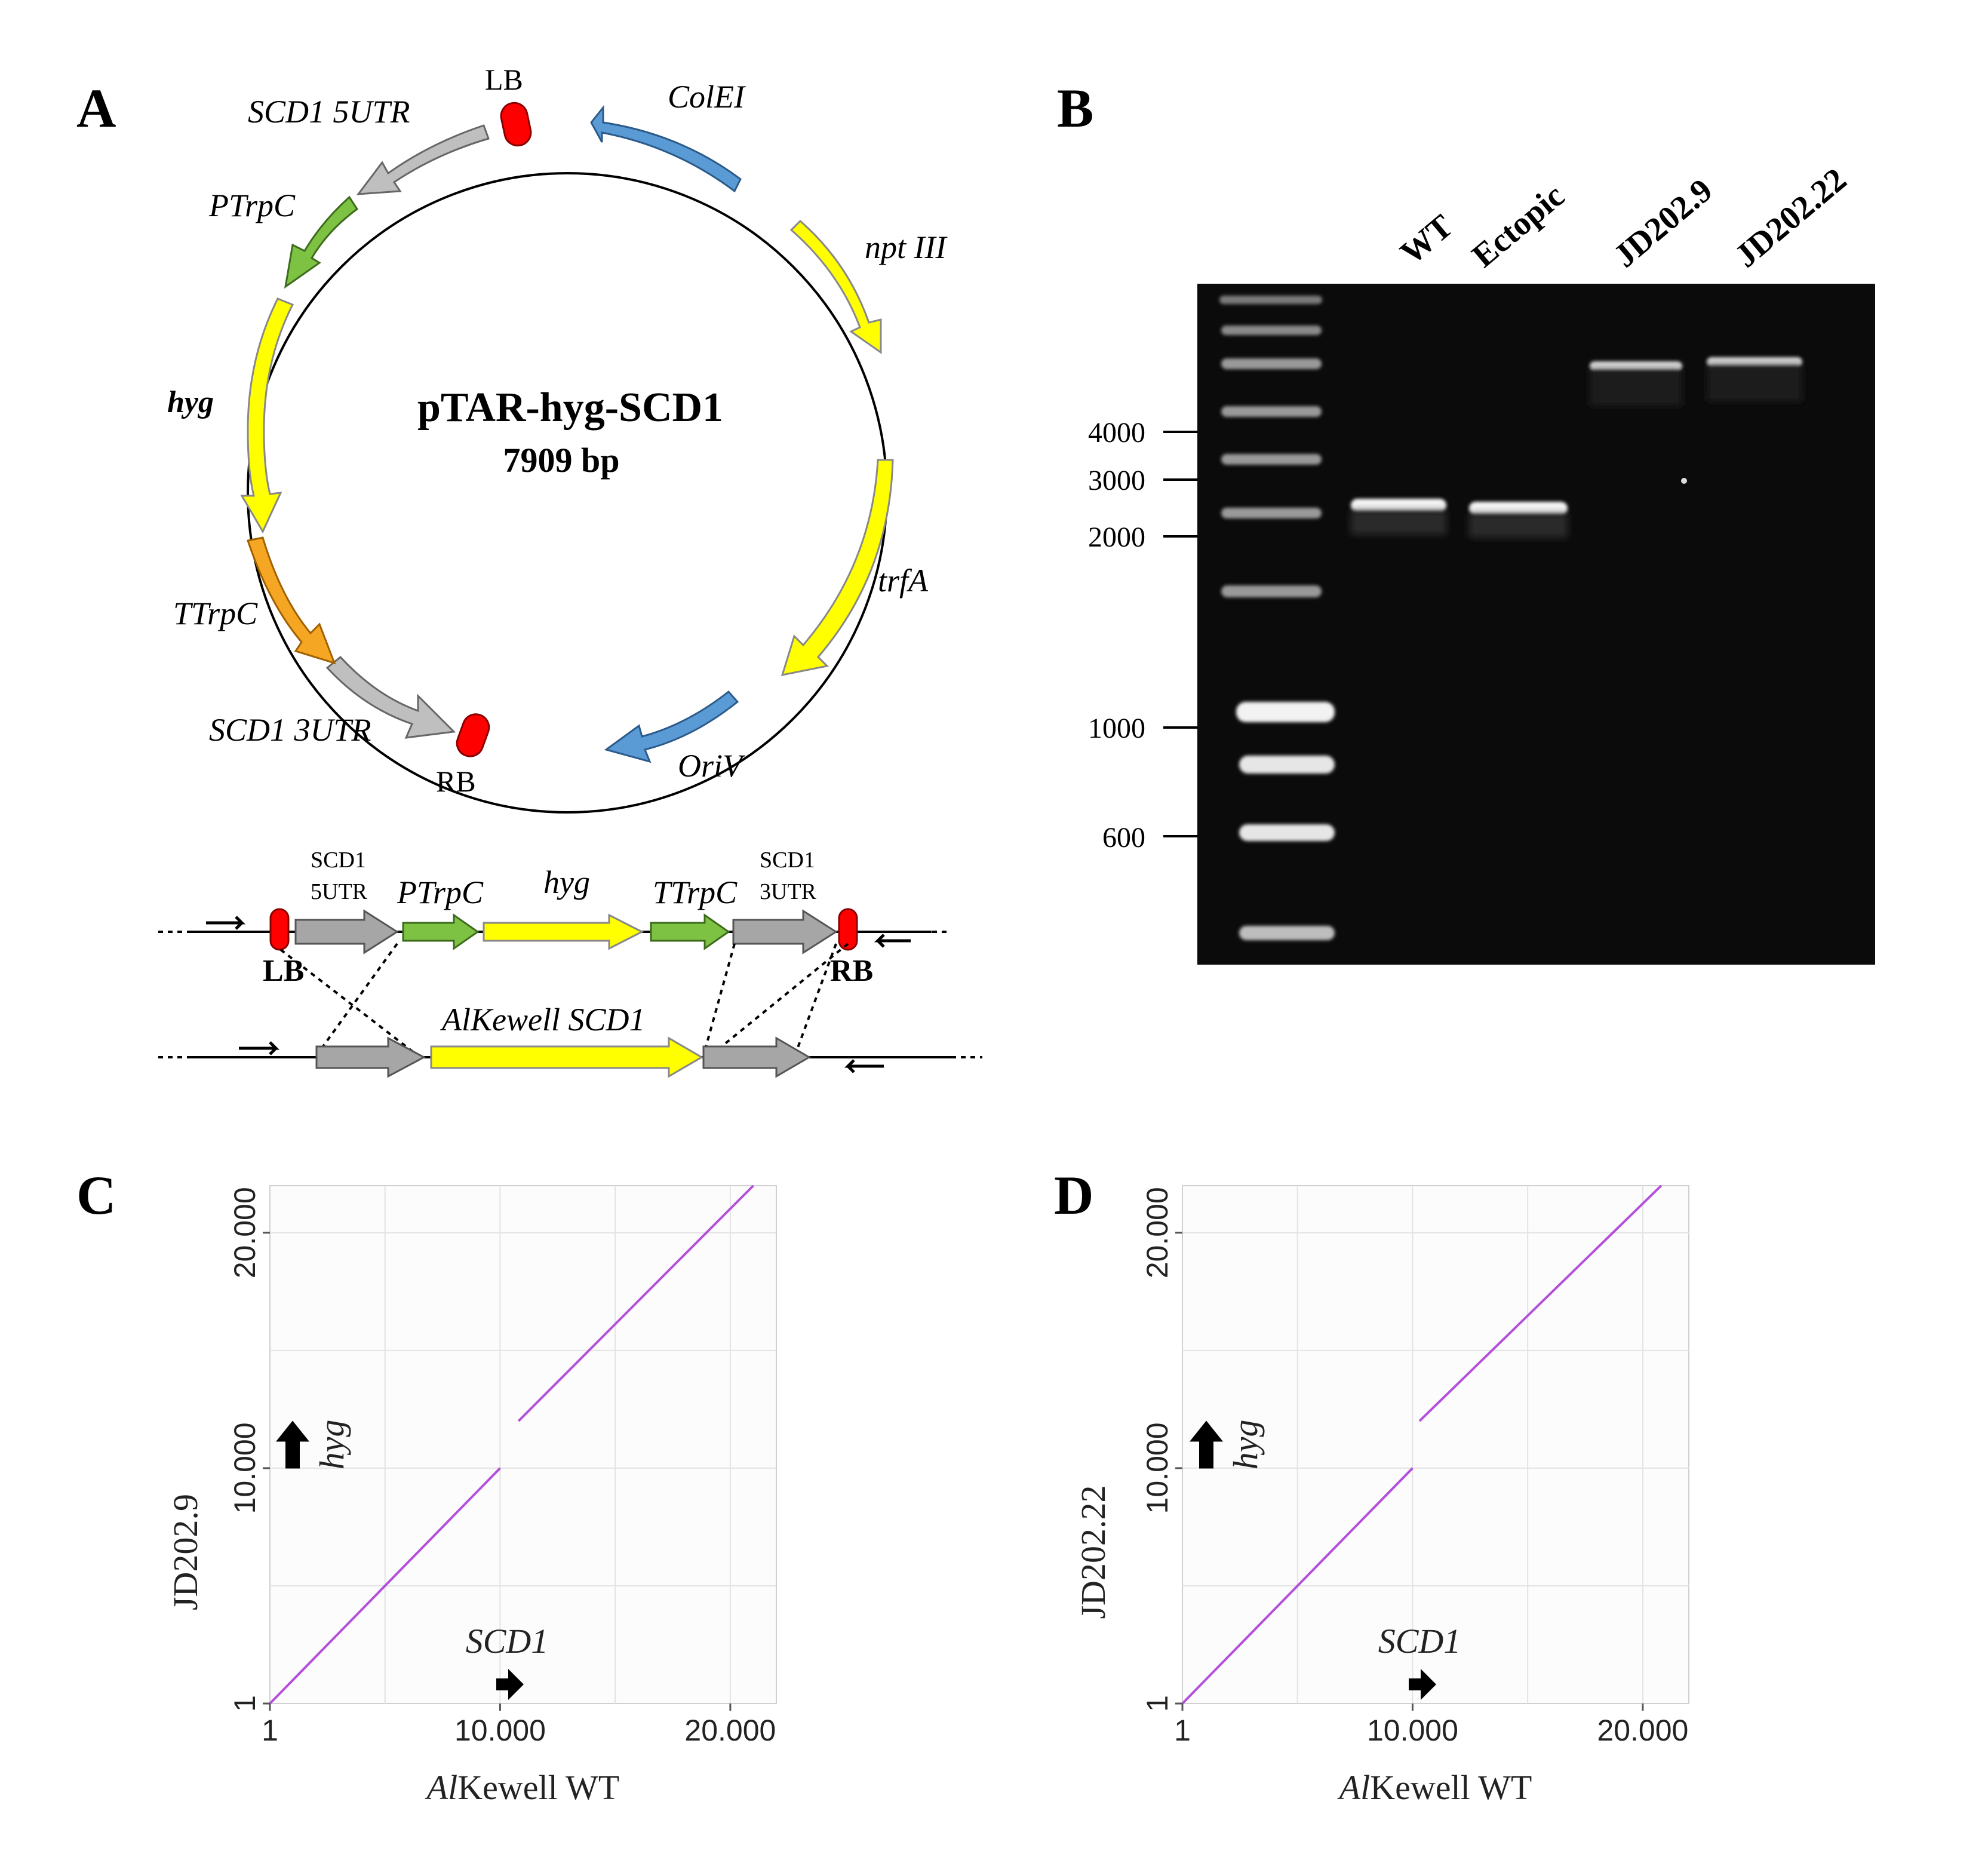  Describe the element at coordinates (1398, 523) in the screenshot. I see `band-wt-smear` at that location.